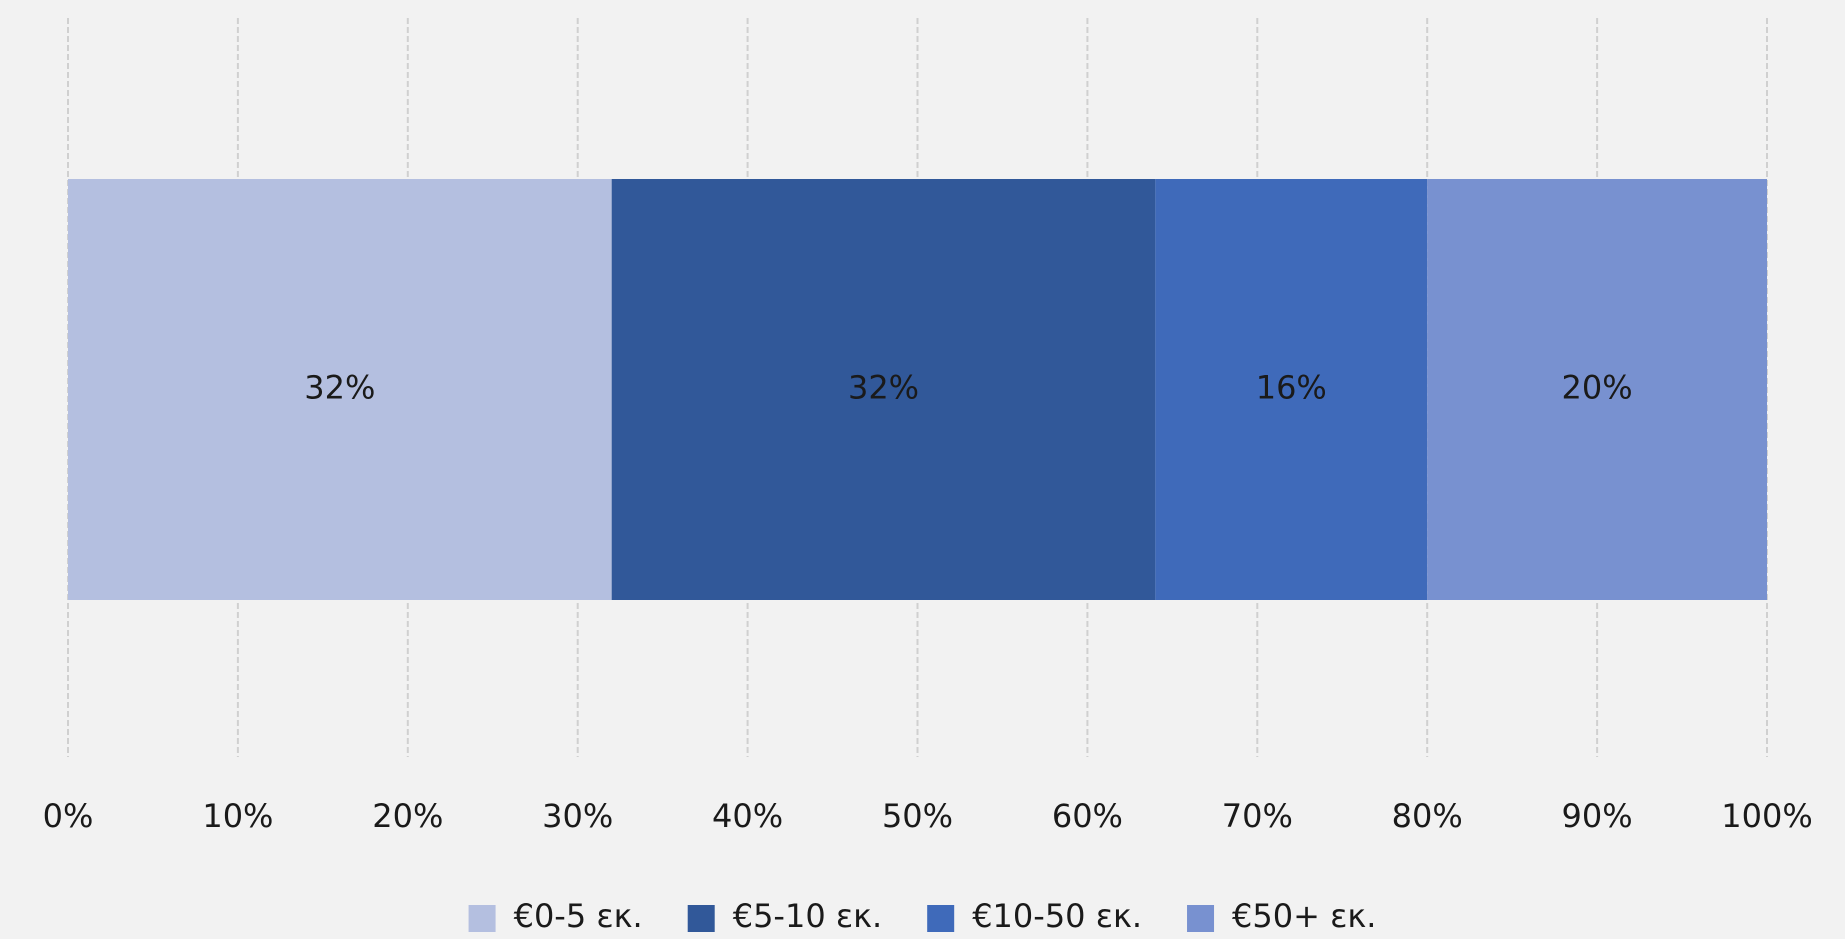 The image size is (1845, 939). Describe the element at coordinates (1766, 816) in the screenshot. I see `x-tick-label: 100%` at that location.